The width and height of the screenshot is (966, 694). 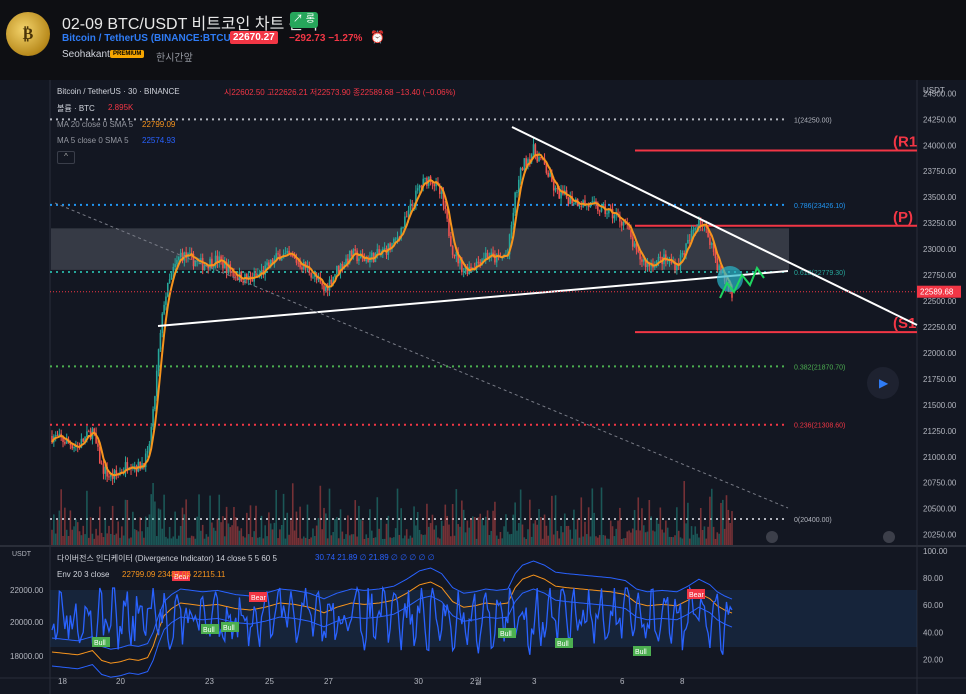 What do you see at coordinates (120, 681) in the screenshot?
I see `time-tick: 20` at bounding box center [120, 681].